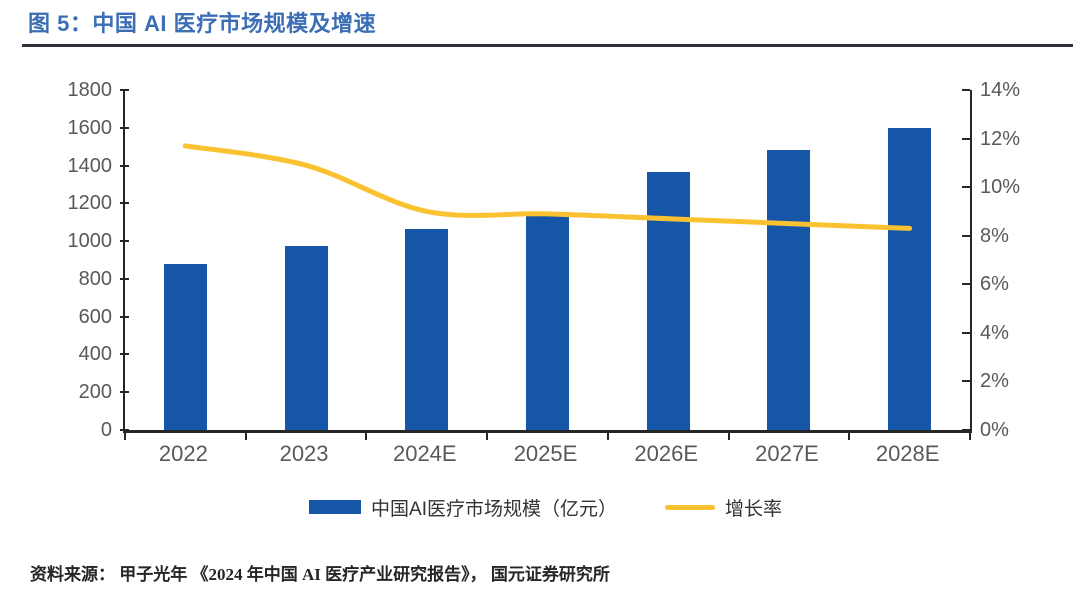 This screenshot has height=591, width=1080. Describe the element at coordinates (427, 329) in the screenshot. I see `bar-2024E` at that location.